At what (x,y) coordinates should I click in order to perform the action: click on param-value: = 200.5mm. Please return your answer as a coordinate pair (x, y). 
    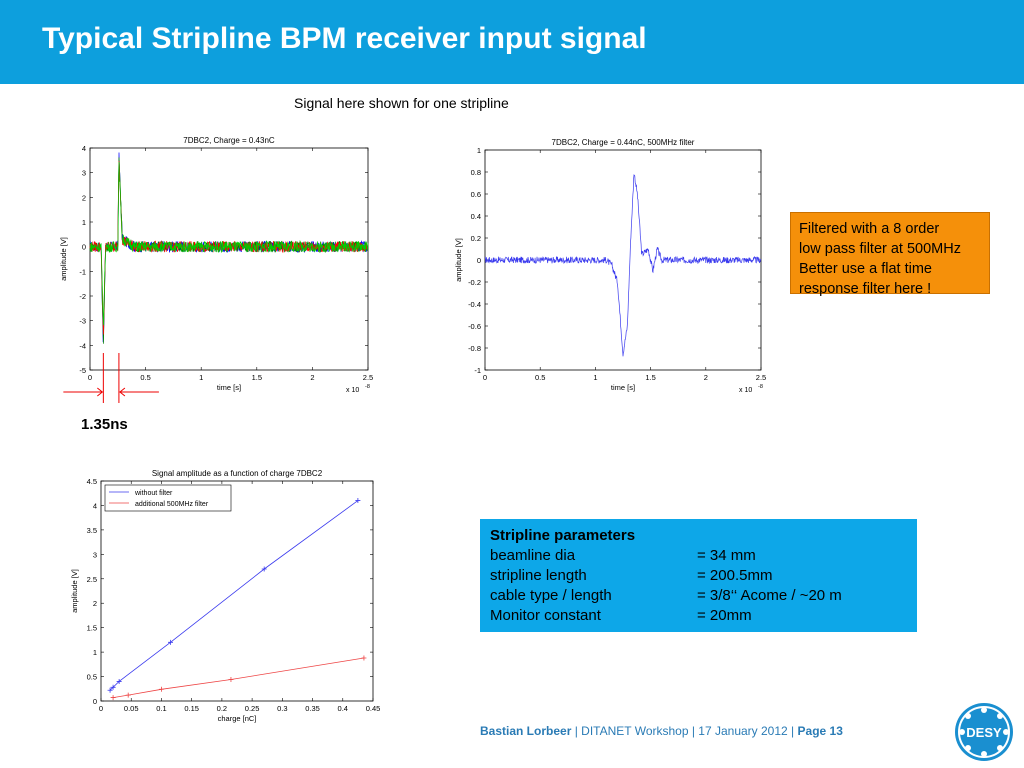
    Looking at the image, I should click on (735, 575).